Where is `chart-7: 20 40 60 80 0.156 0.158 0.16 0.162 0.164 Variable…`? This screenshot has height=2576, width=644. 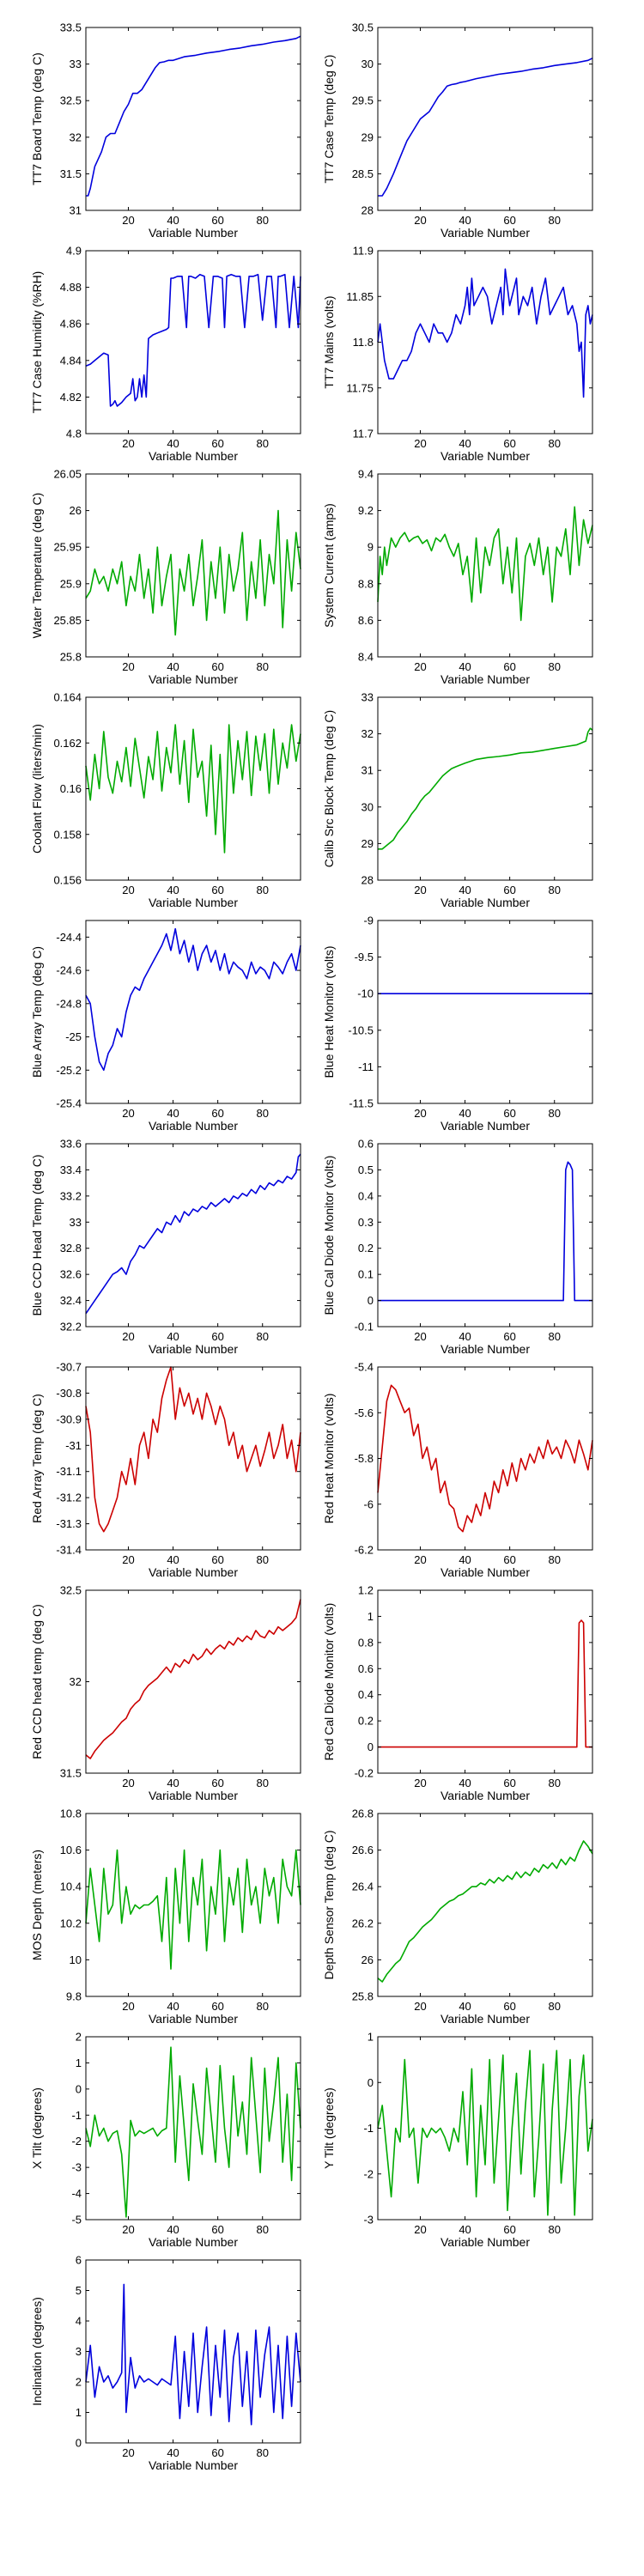
chart-7: 20 40 60 80 0.156 0.158 0.16 0.162 0.164 Variable… is located at coordinates (165, 800).